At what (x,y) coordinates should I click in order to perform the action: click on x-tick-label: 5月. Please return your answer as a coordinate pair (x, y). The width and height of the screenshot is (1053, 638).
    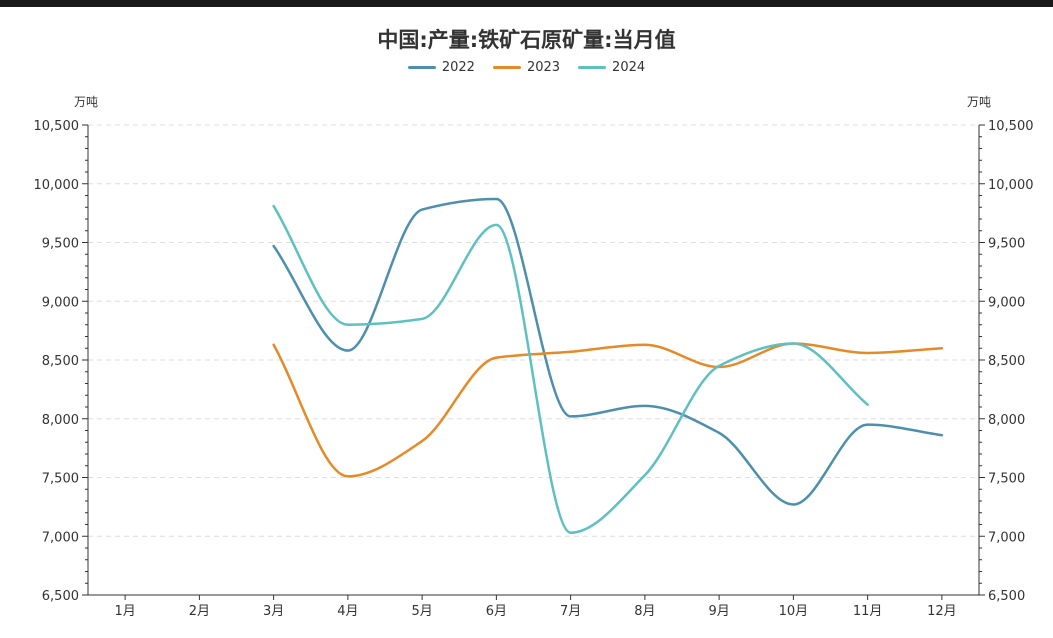
    Looking at the image, I should click on (421, 611).